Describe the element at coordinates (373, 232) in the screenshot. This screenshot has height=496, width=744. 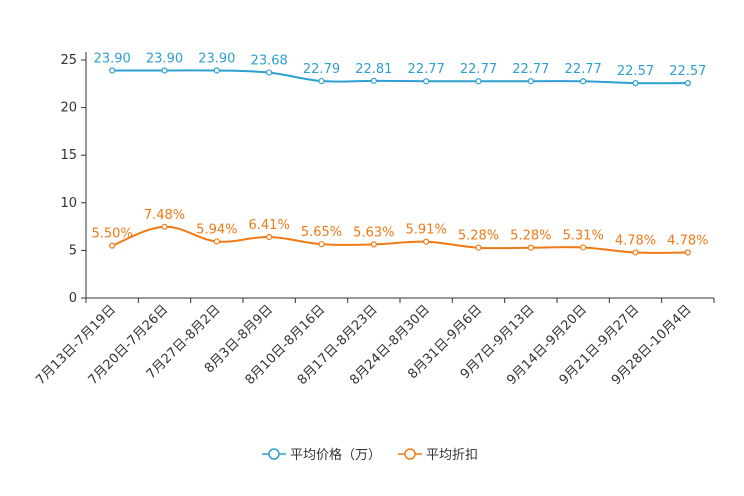
I see `data-label-discount: 5.63%` at that location.